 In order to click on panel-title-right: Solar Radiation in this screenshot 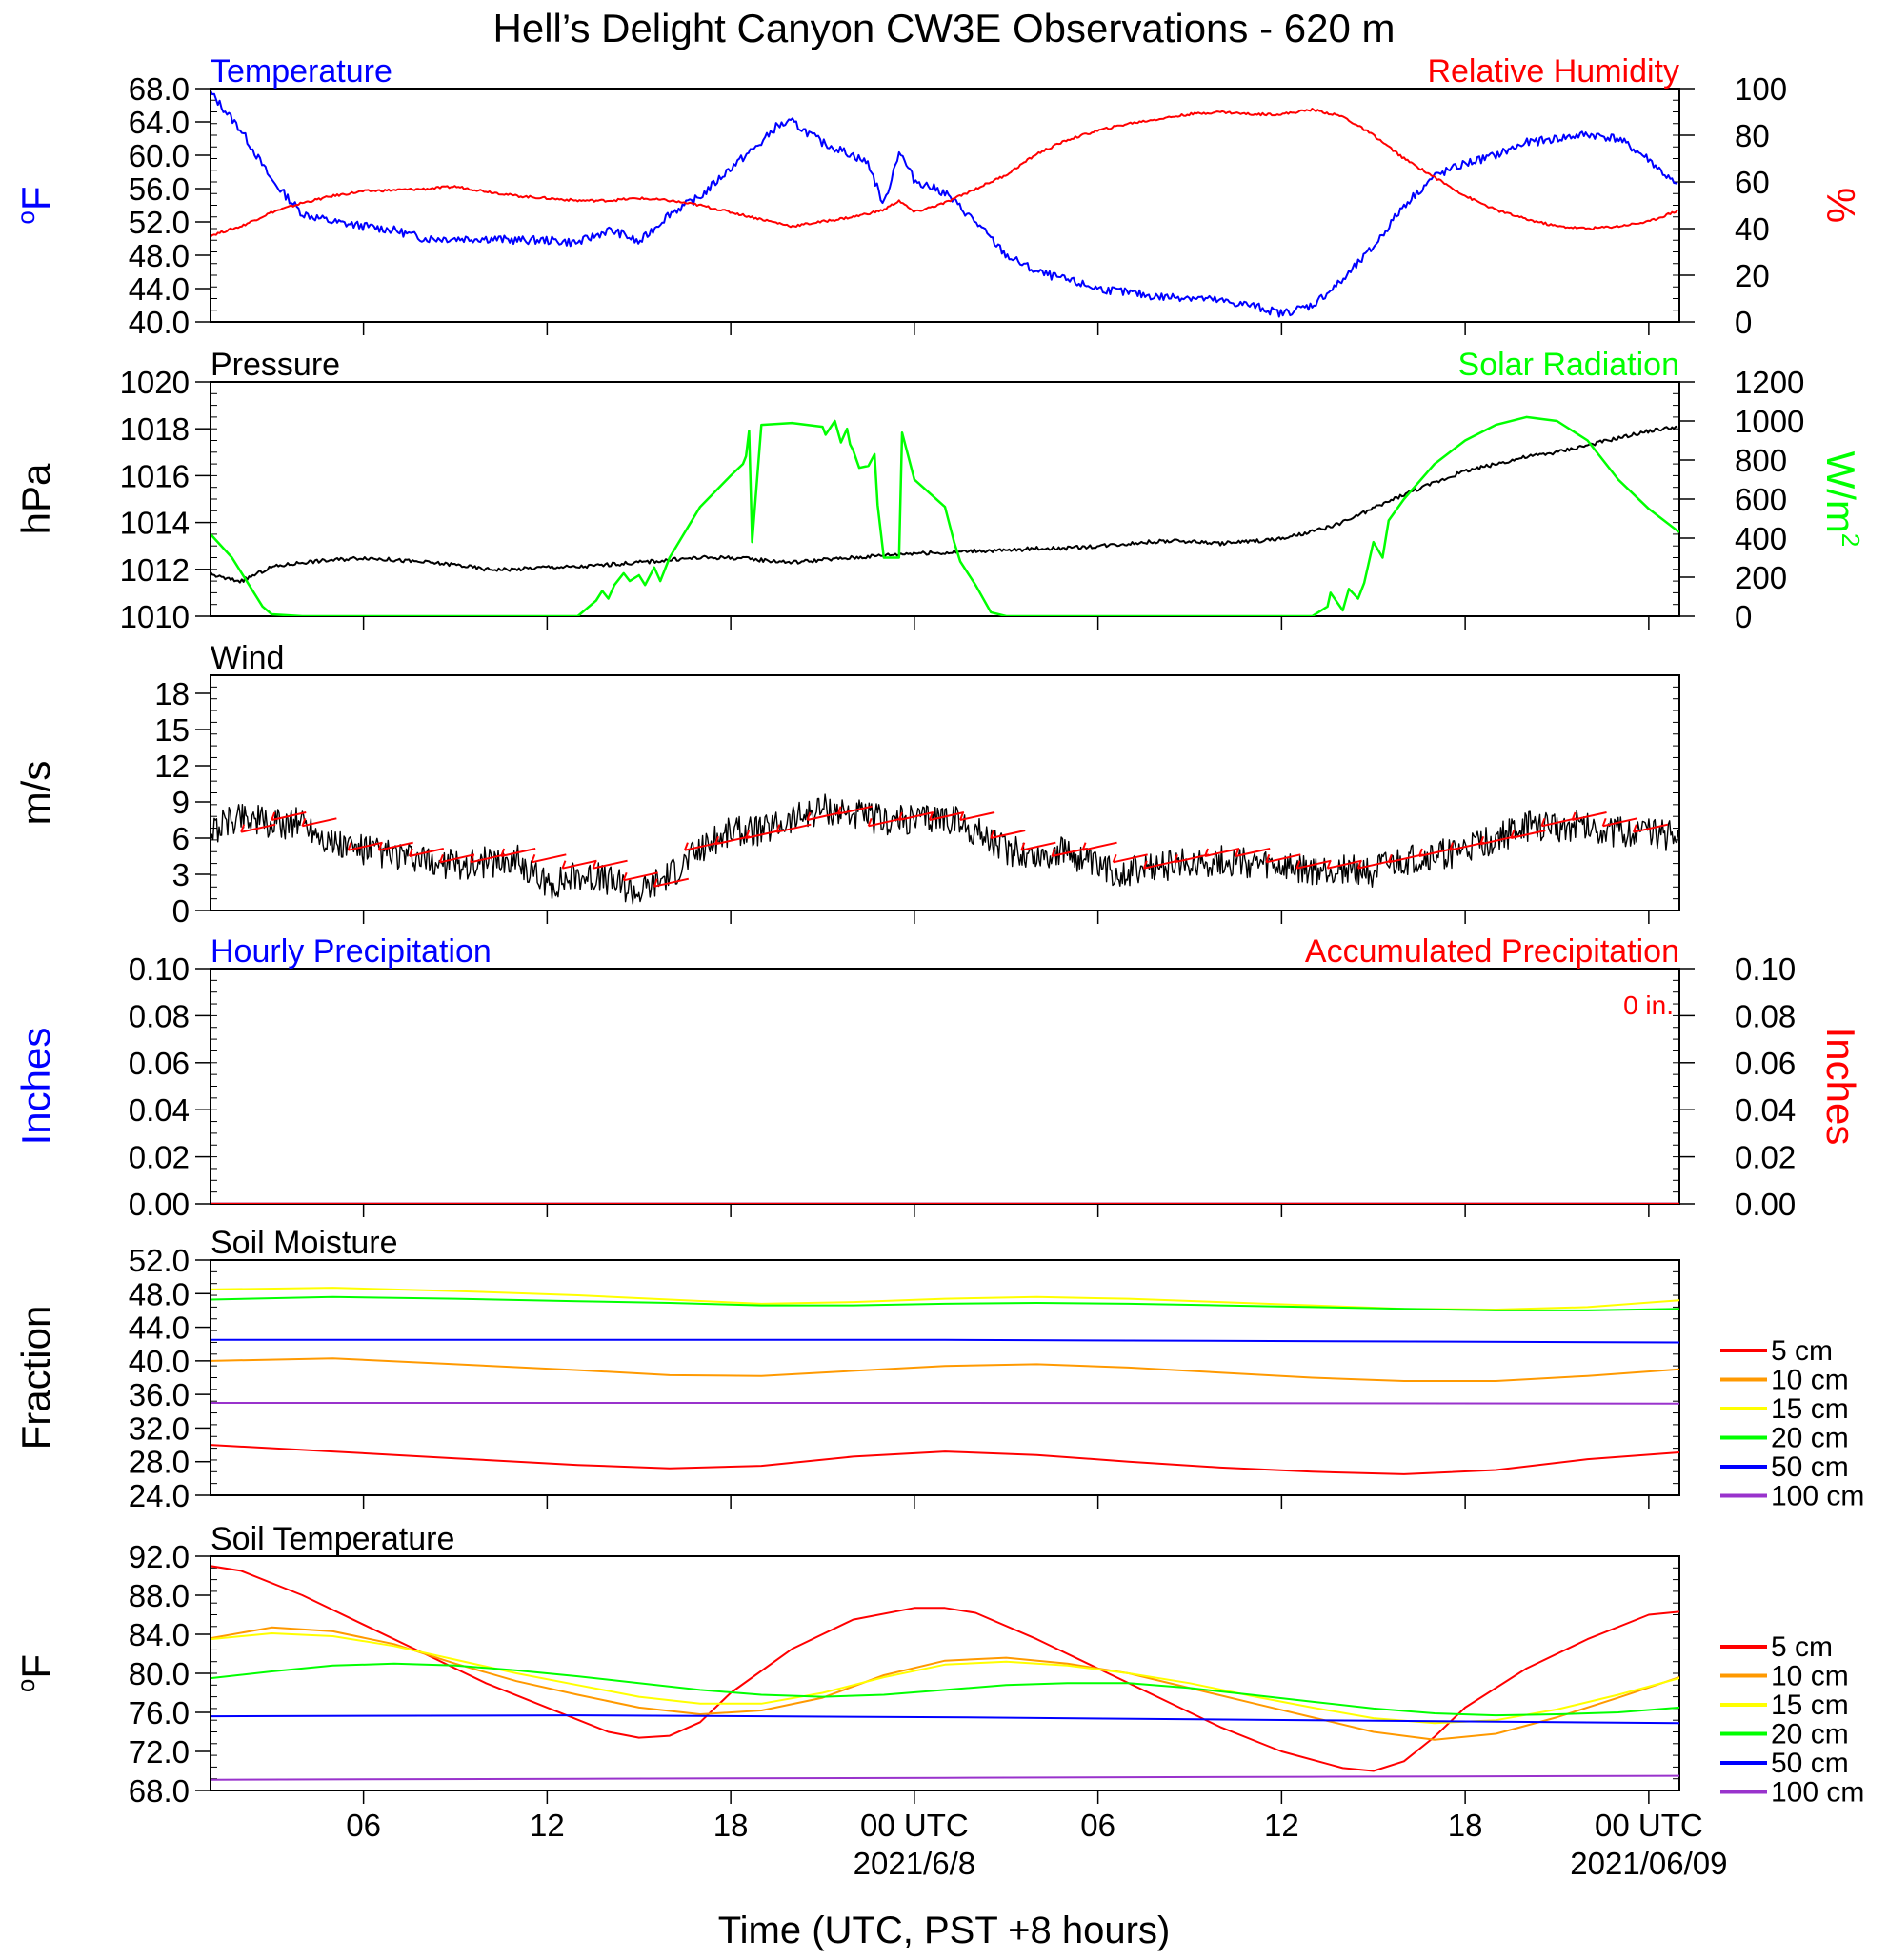, I will do `click(1568, 365)`.